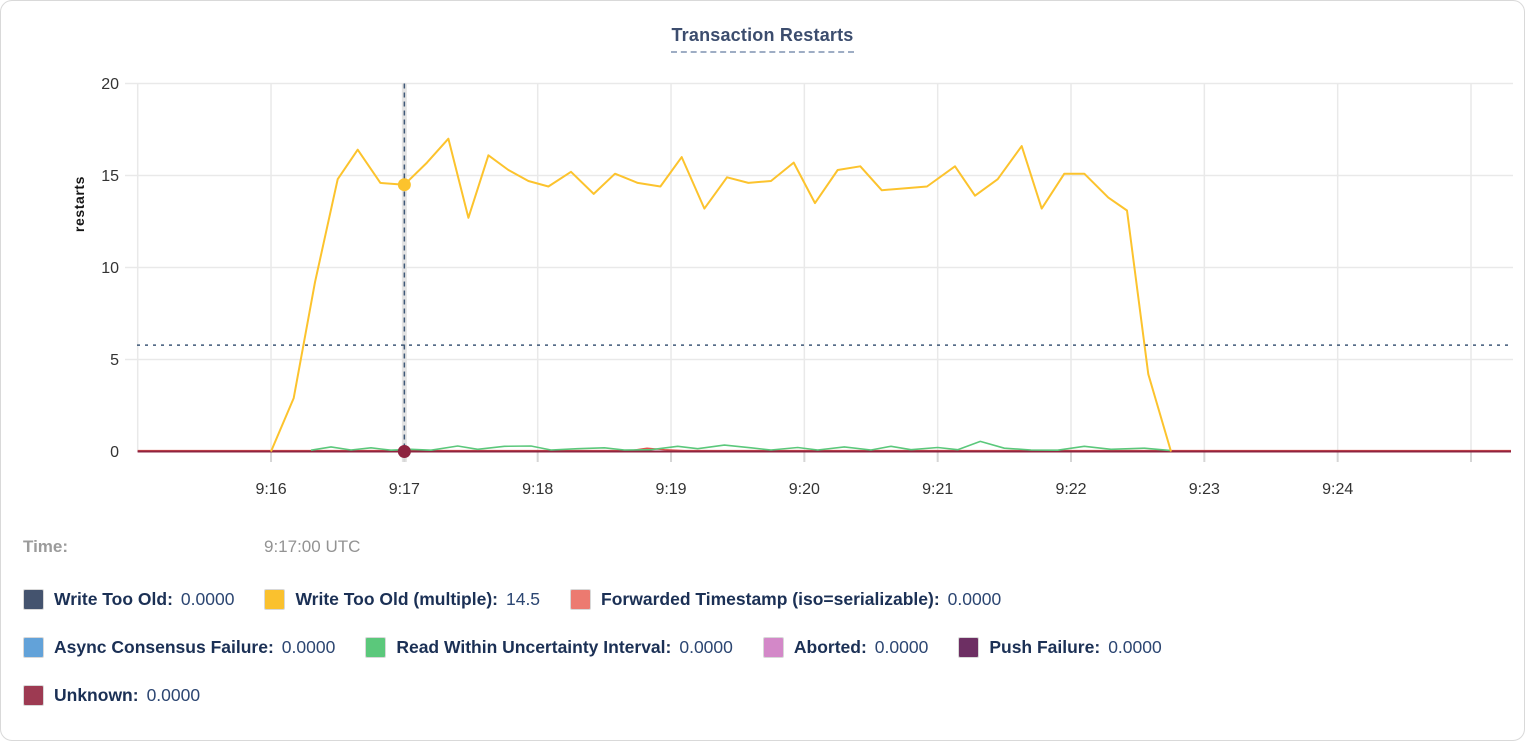  Describe the element at coordinates (830, 647) in the screenshot. I see `legend-label: Aborted:` at that location.